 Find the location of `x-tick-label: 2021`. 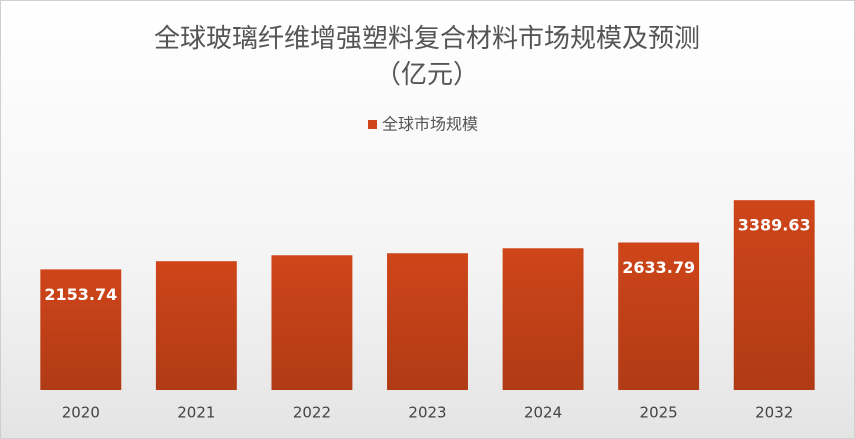

x-tick-label: 2021 is located at coordinates (196, 413).